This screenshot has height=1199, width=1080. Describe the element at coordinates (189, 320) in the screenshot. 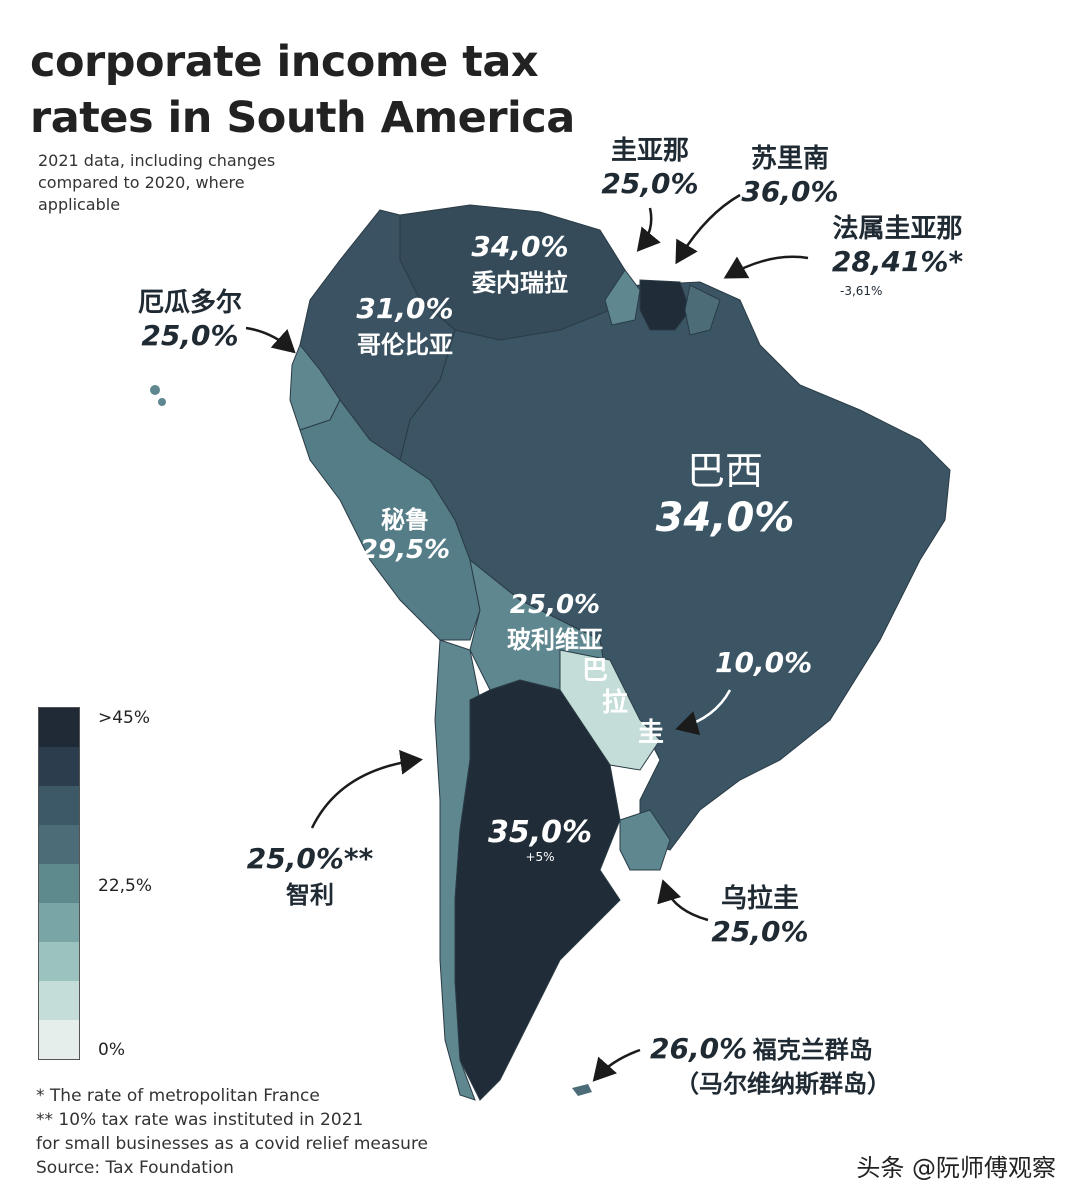

I see `ecuador-label: 厄瓜多尔 25,0%` at that location.